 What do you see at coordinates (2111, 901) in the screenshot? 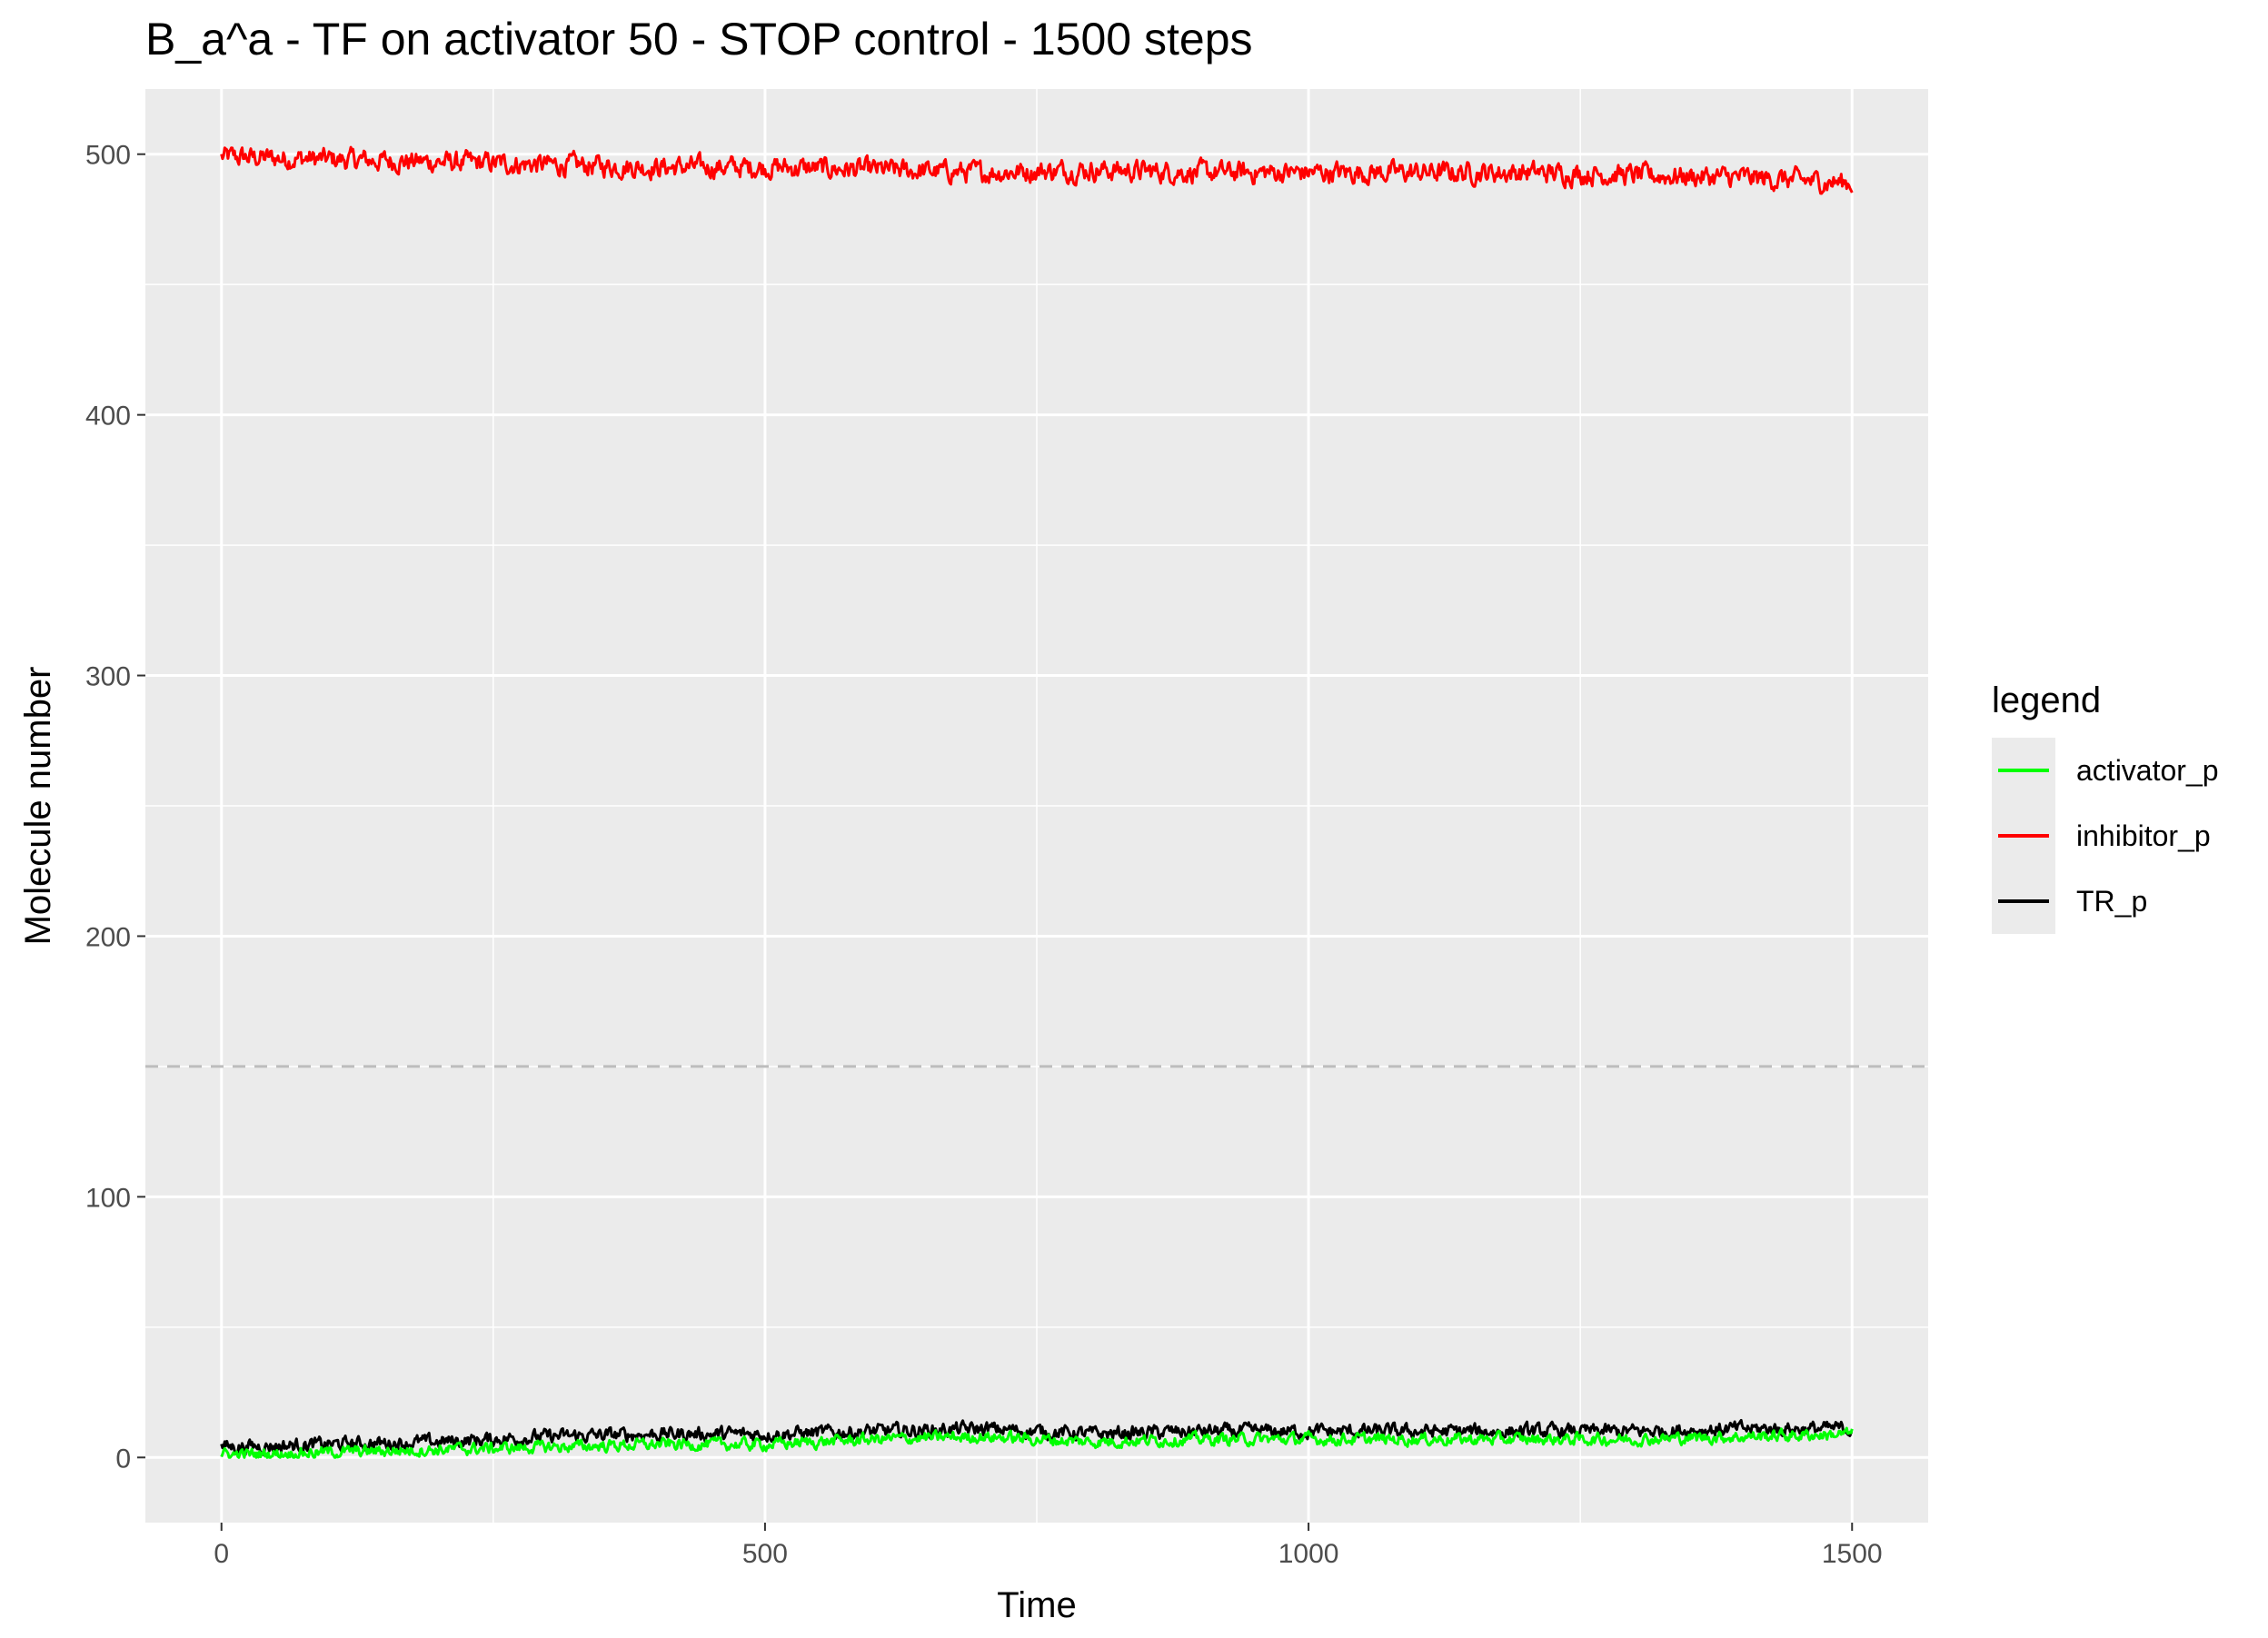
I see `legend-label-TR_p: TR_p` at bounding box center [2111, 901].